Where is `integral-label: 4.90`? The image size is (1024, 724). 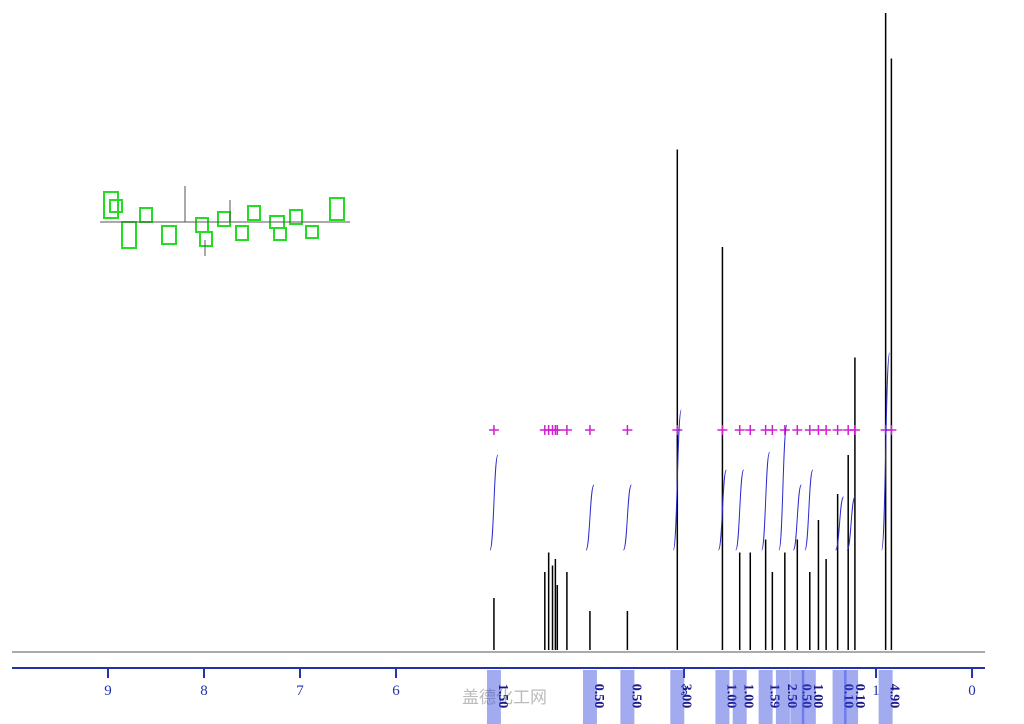
integral-label: 4.90 is located at coordinates (894, 696).